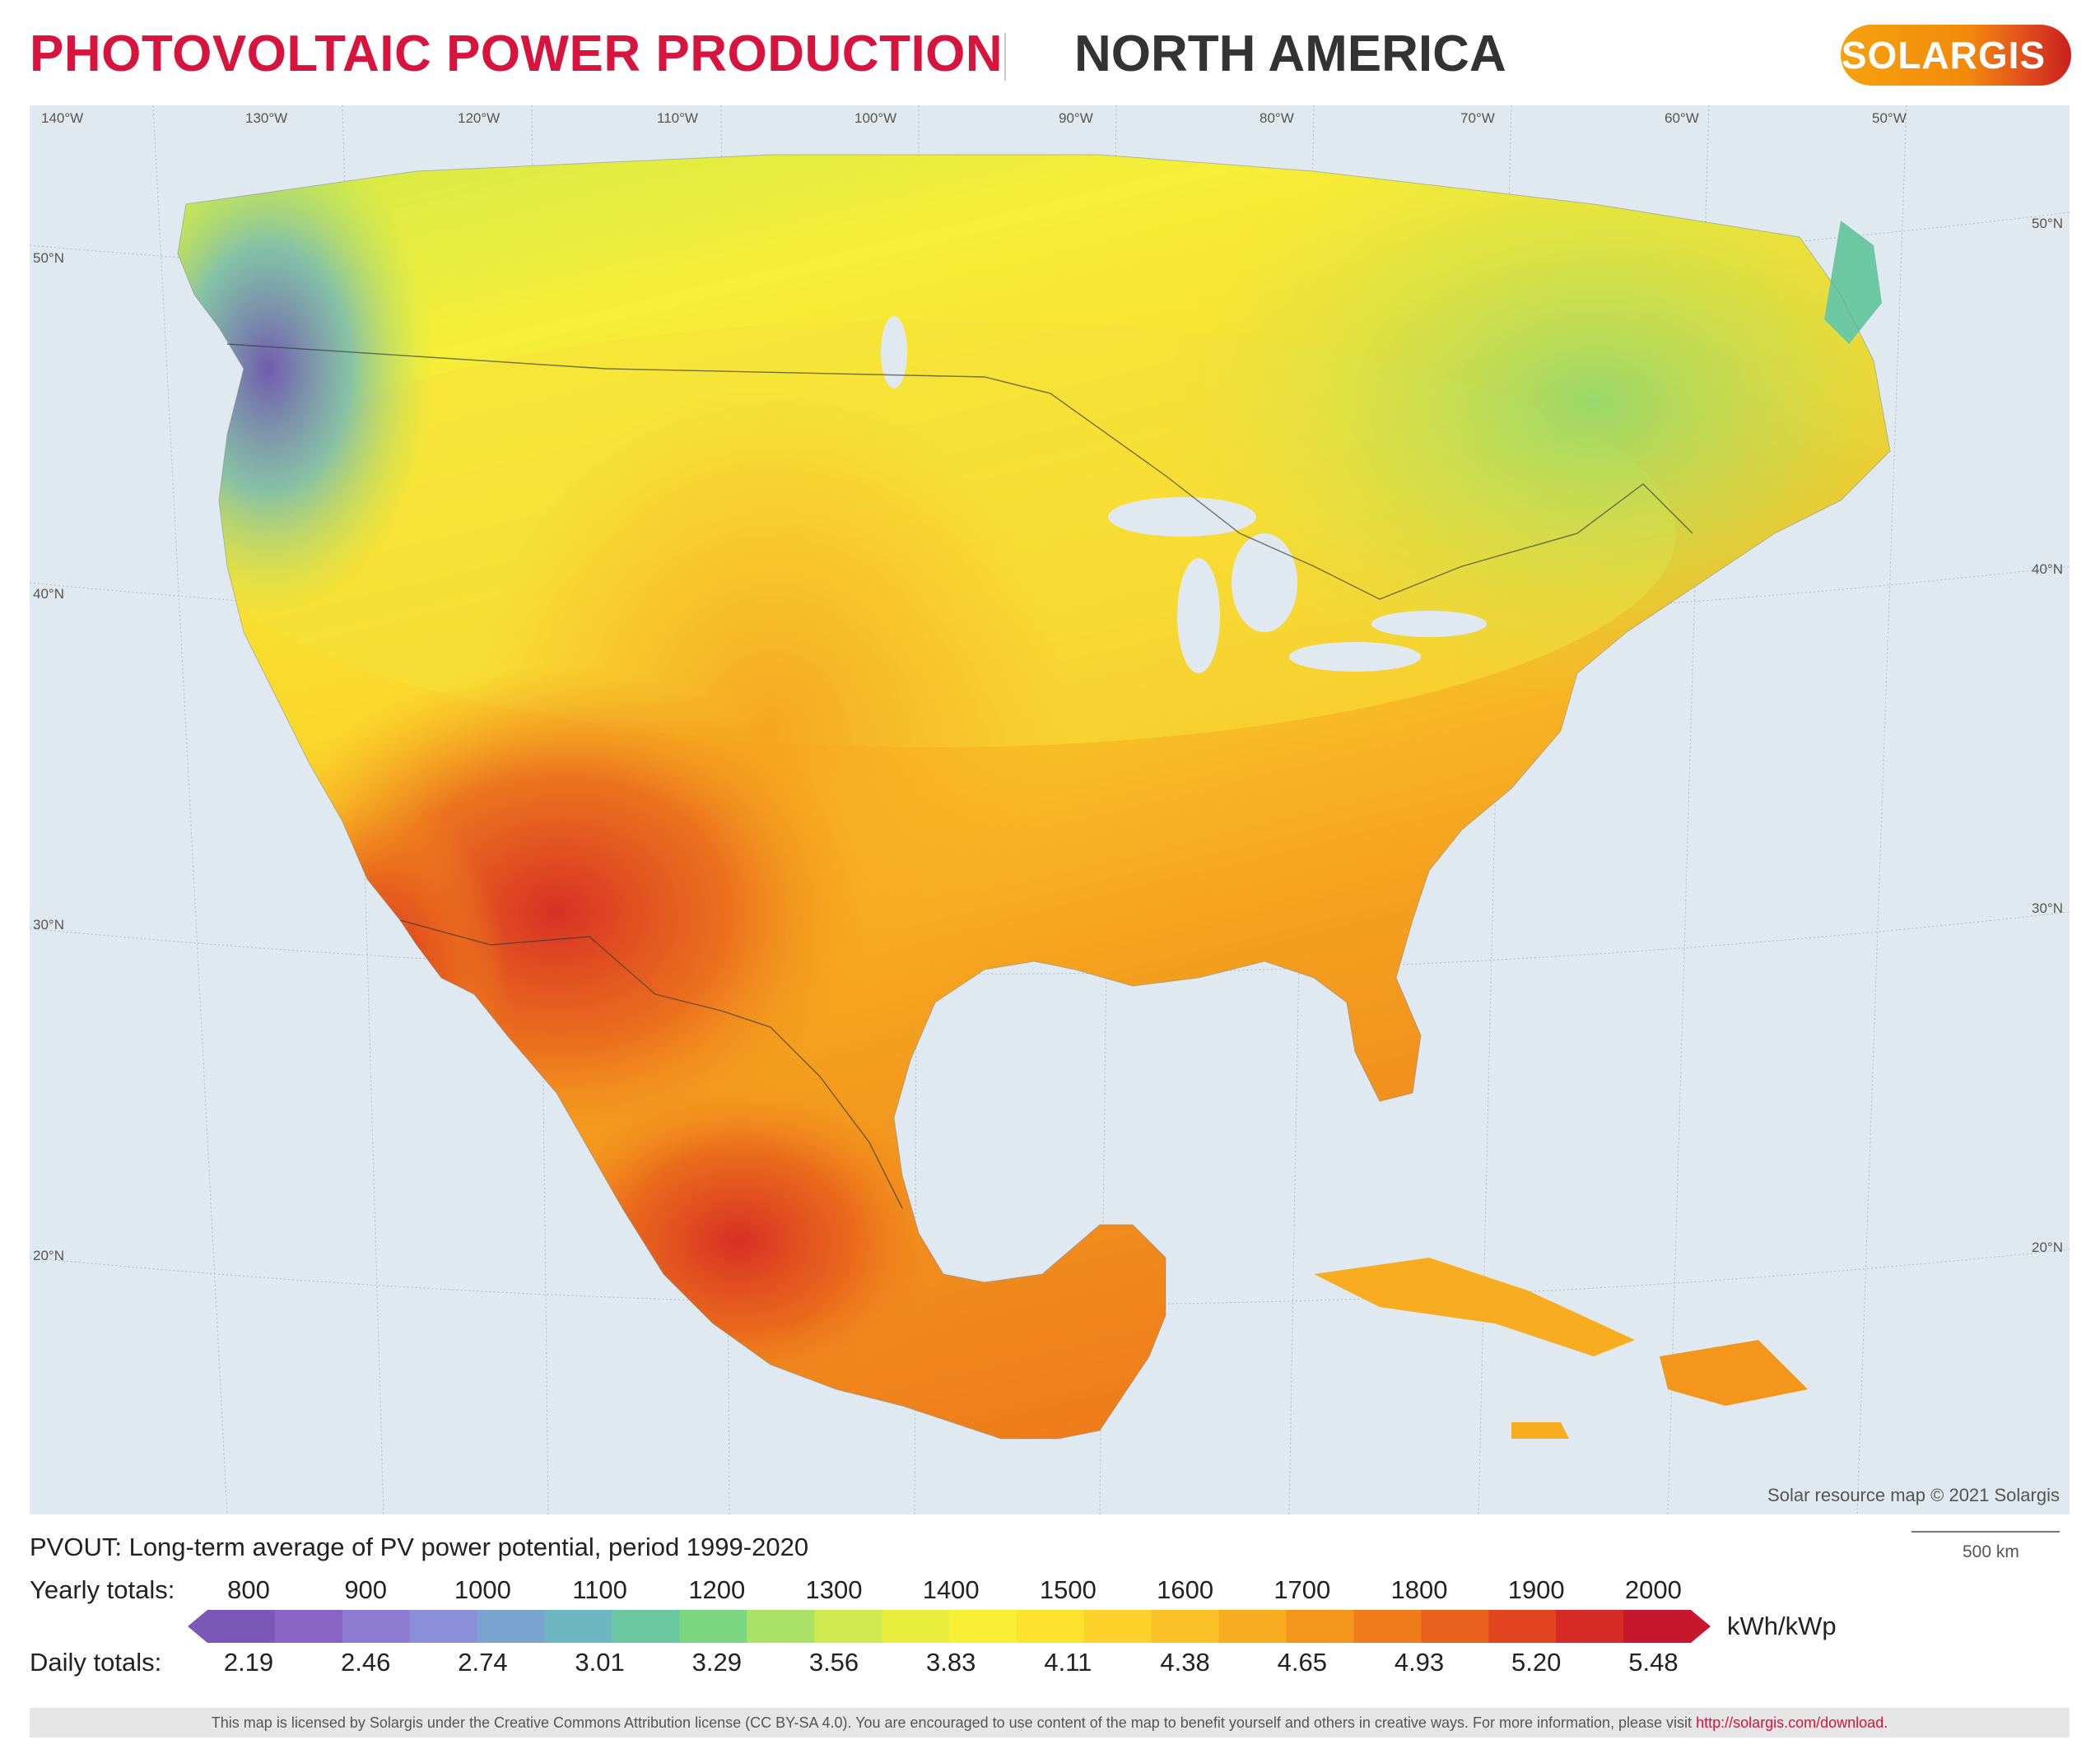 The height and width of the screenshot is (1749, 2100). I want to click on longitude-label: 90°W, so click(1076, 118).